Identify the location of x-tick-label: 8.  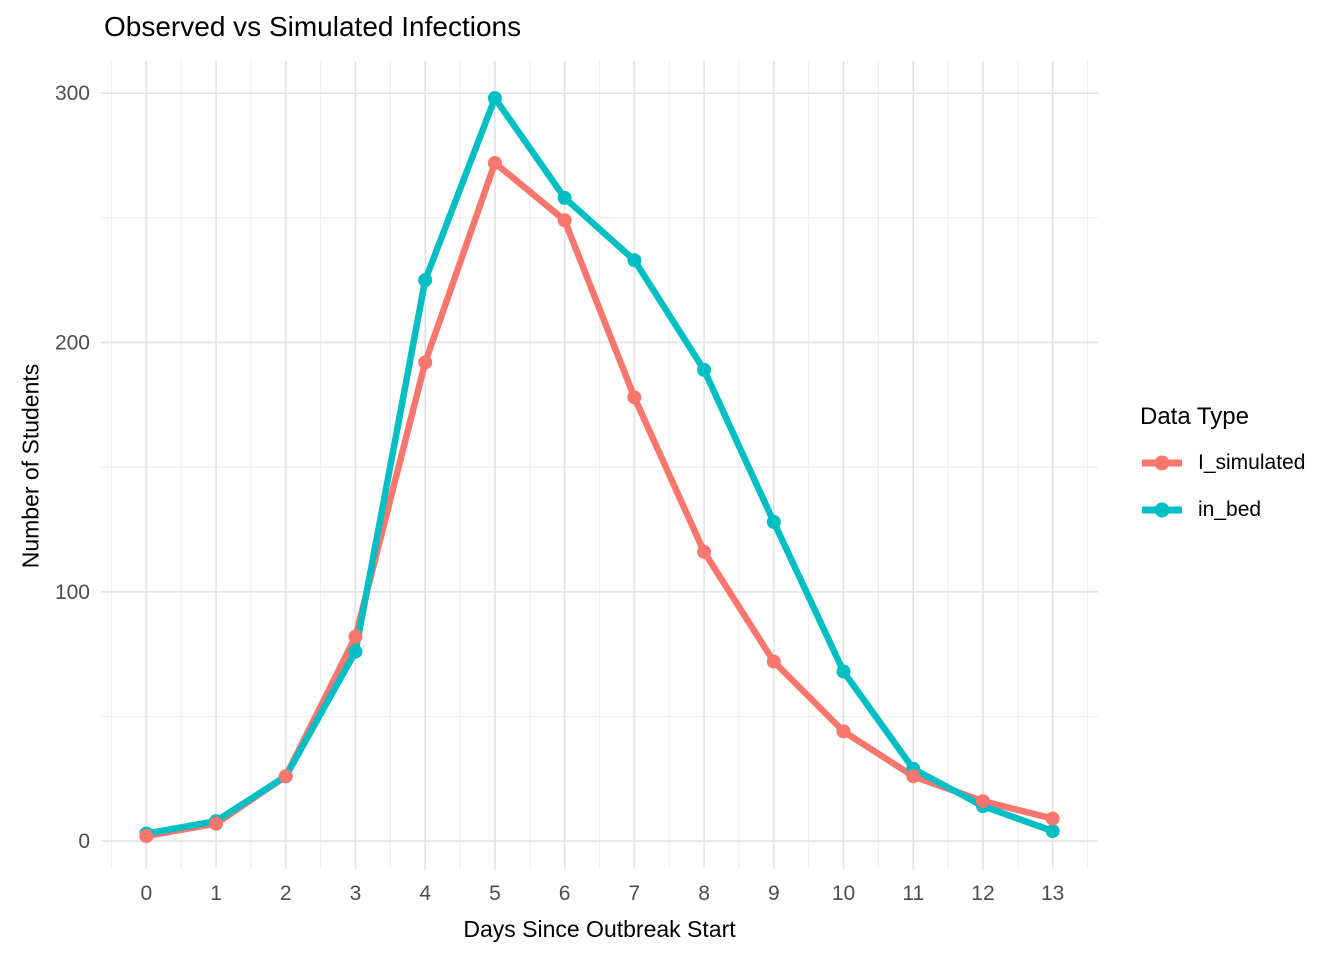
(704, 893).